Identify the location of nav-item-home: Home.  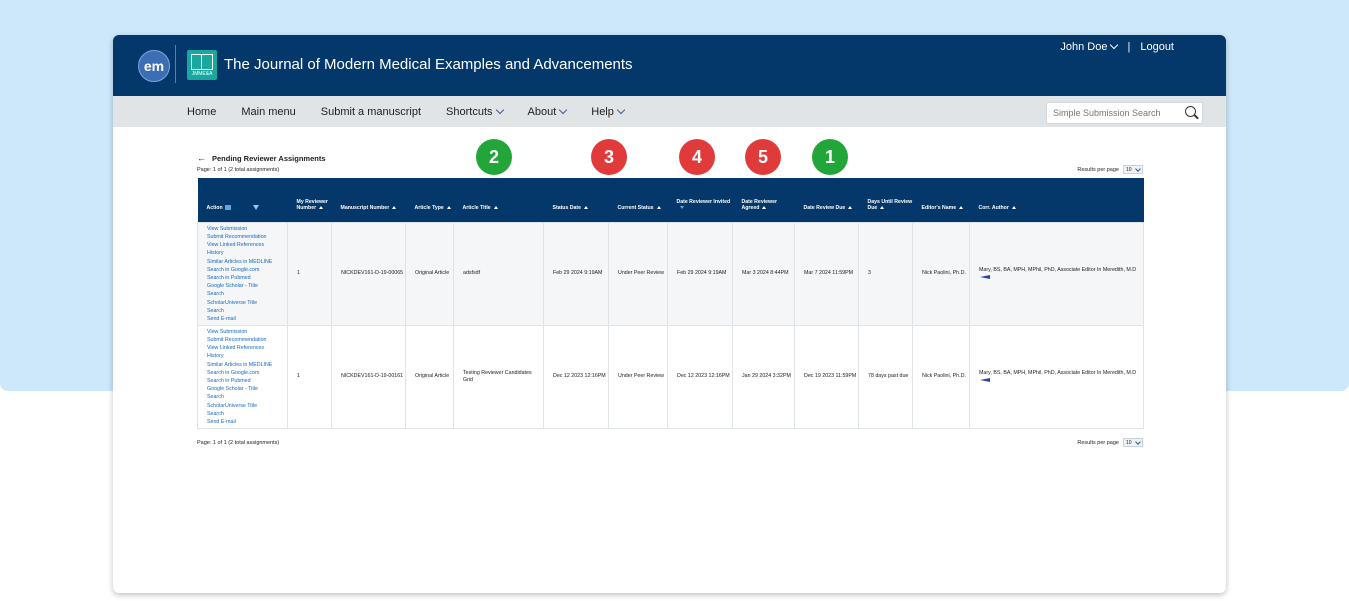
(201, 112).